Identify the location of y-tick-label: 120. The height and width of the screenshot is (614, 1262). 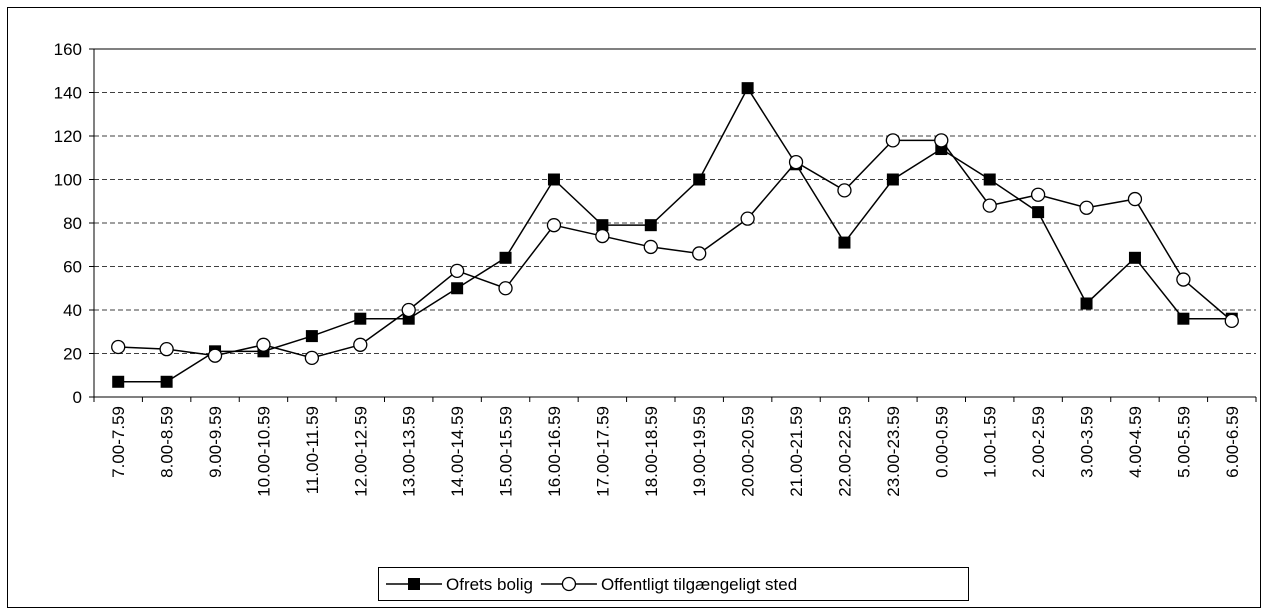
(68, 136).